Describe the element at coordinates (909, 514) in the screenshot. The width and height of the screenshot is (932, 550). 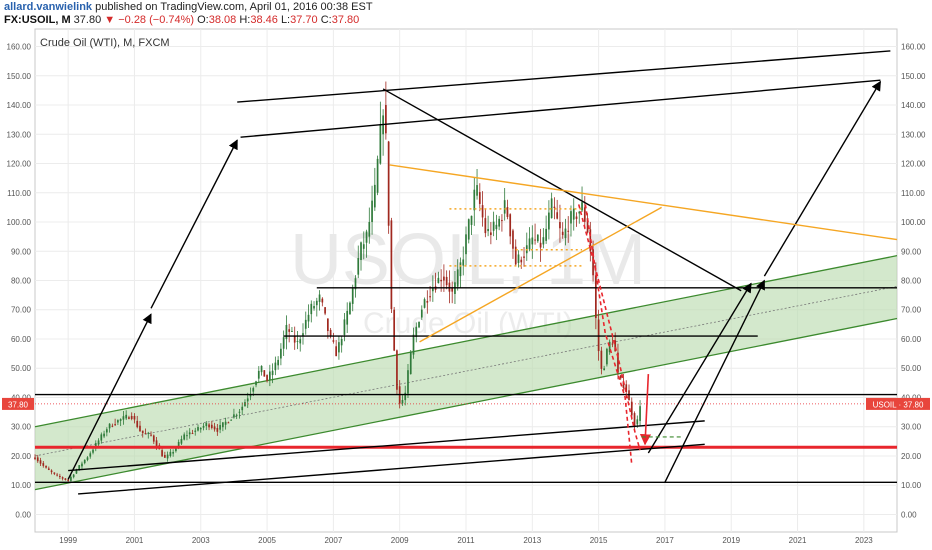
I see `y-tick-label-right: 0.00` at that location.